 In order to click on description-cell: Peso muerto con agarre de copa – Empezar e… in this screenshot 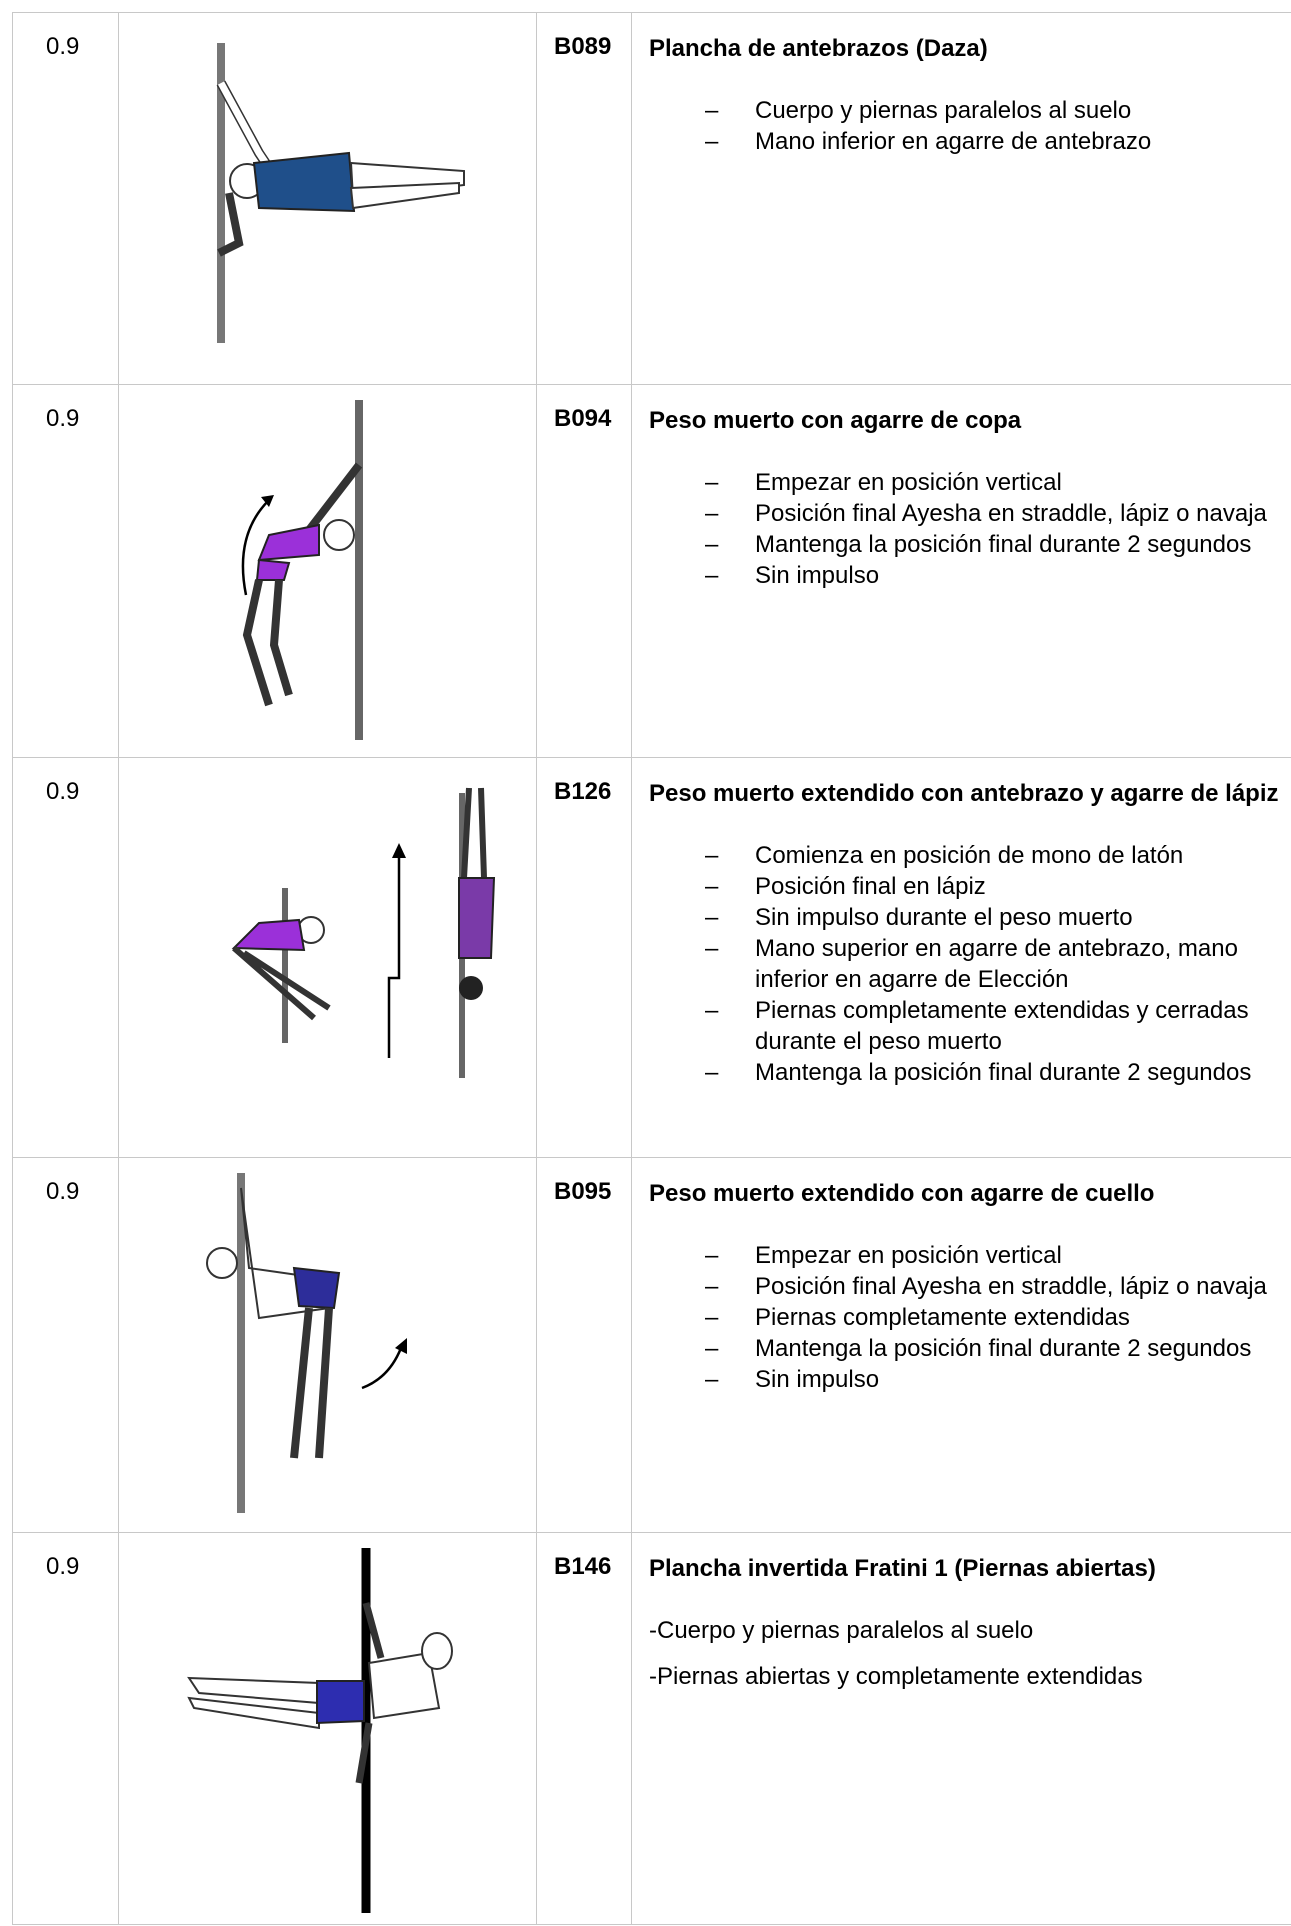, I will do `click(961, 571)`.